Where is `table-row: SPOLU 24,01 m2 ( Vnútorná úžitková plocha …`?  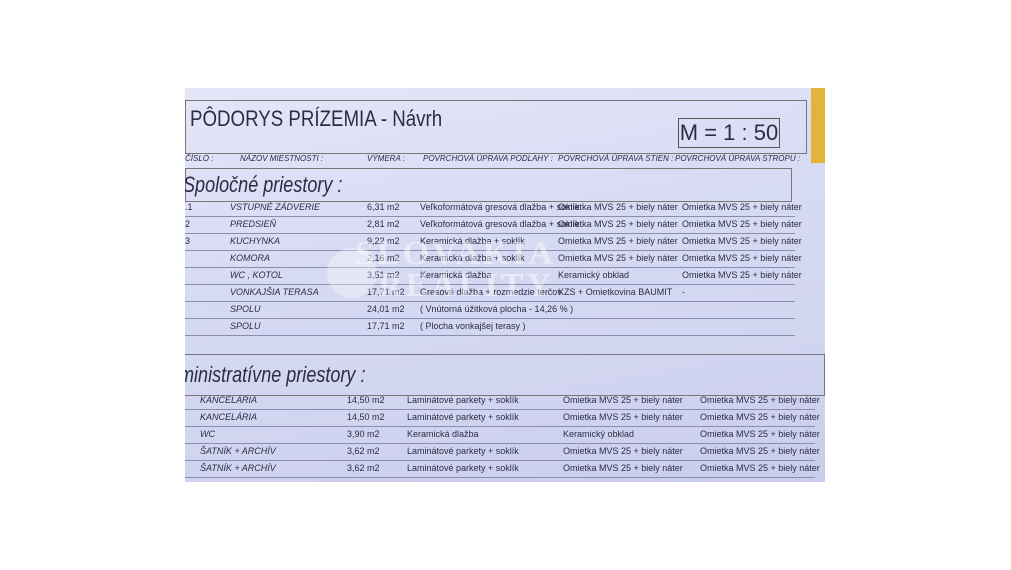
table-row: SPOLU 24,01 m2 ( Vnútorná úžitková plocha … is located at coordinates (490, 310).